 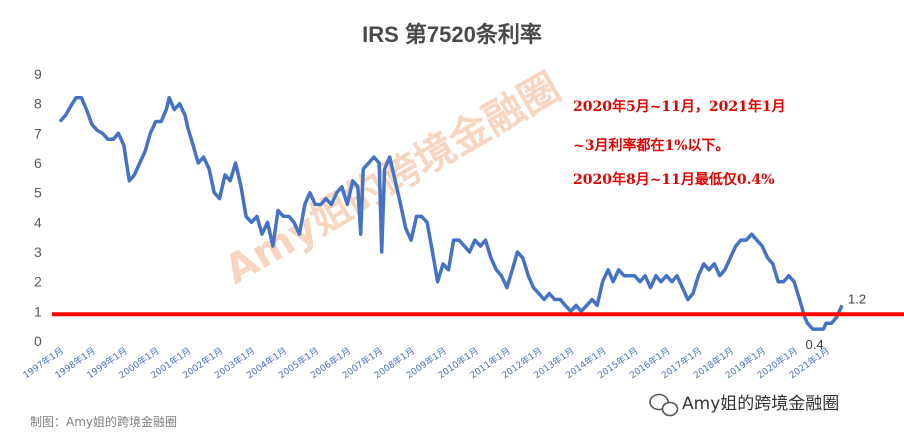 I want to click on y-tick-label: 1, so click(x=38, y=311).